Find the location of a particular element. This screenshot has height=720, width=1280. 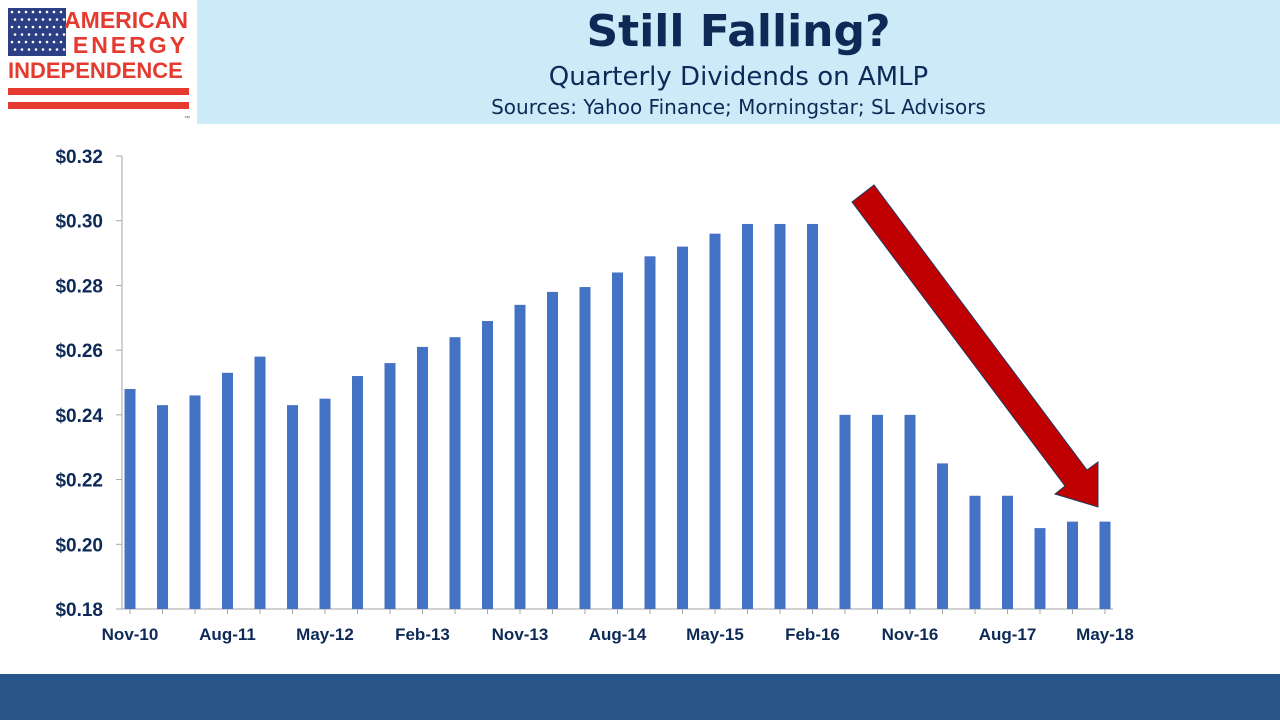

x-tick-label: Aug-11 is located at coordinates (227, 634).